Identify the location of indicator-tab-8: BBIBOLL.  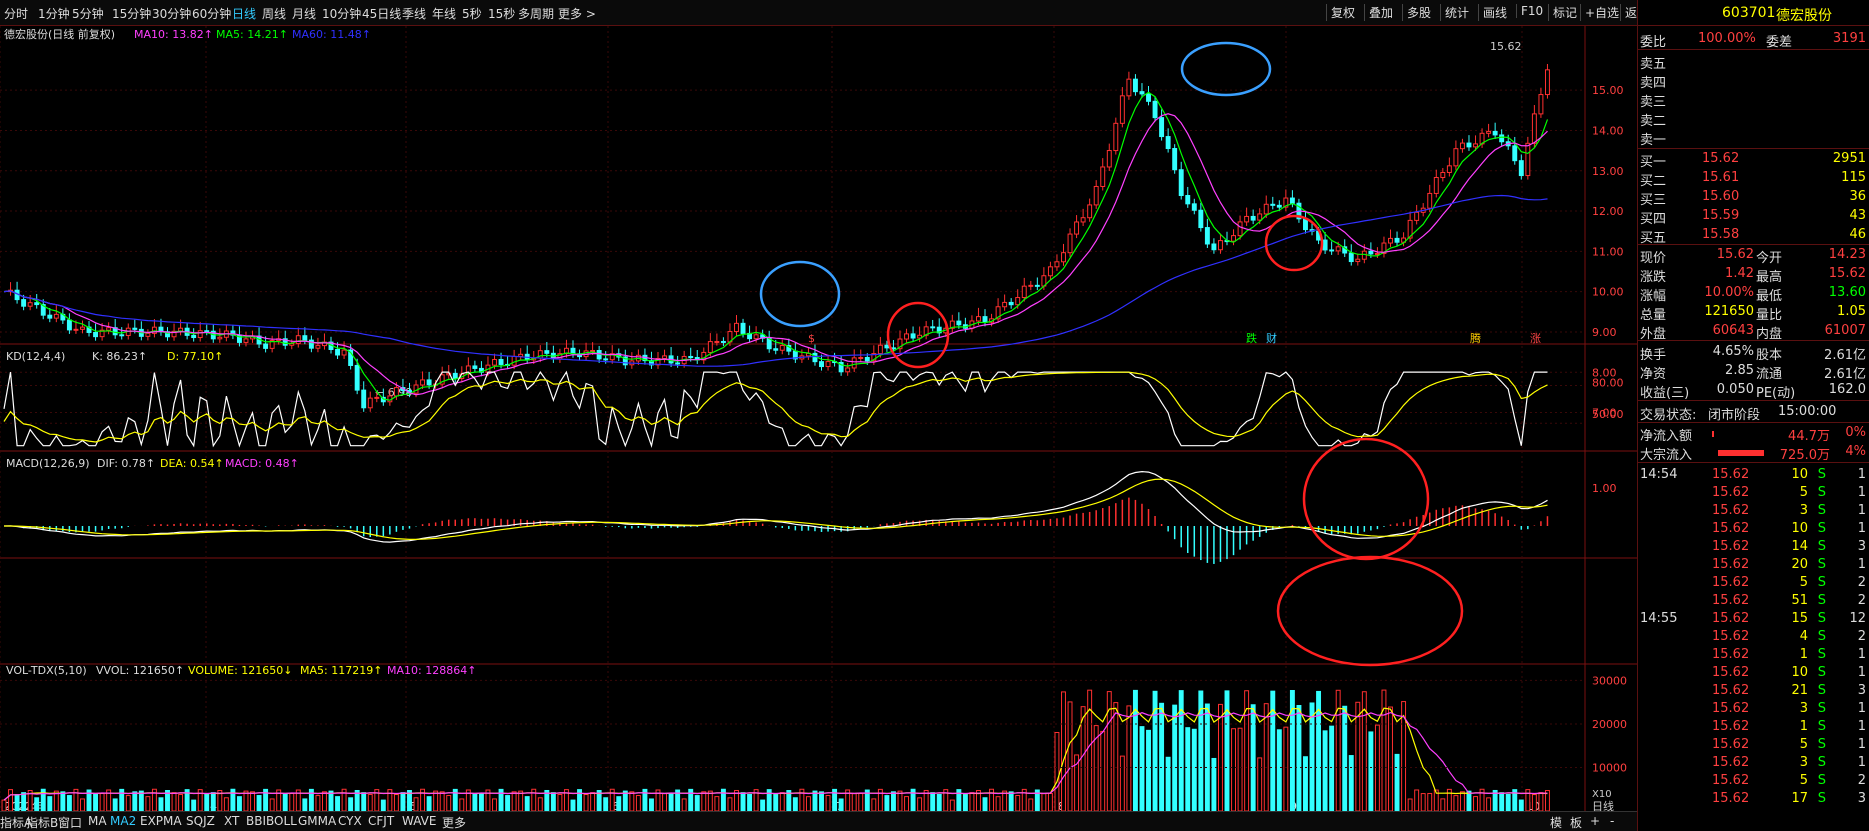
(271, 821).